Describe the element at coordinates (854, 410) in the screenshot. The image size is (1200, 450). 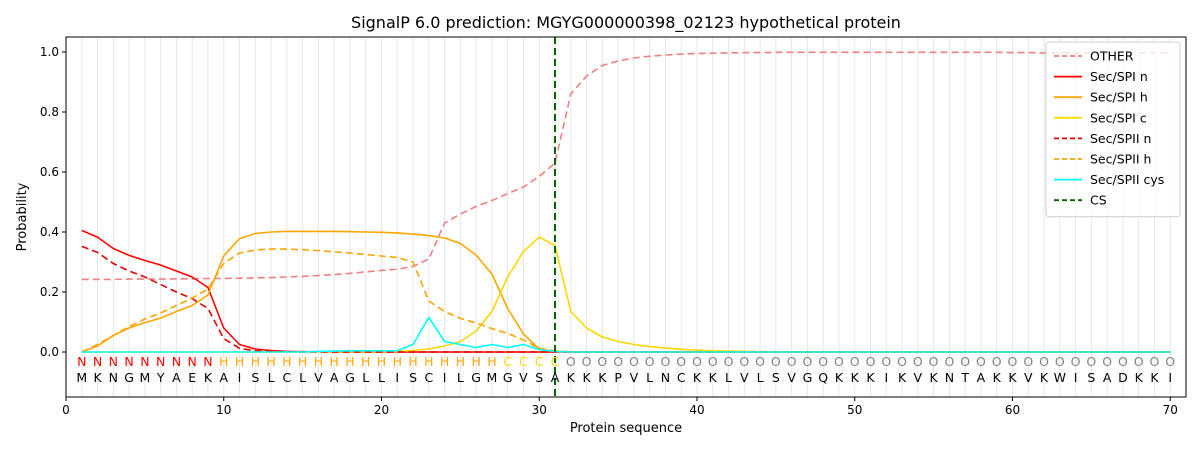
I see `x-tick-label: 50` at that location.